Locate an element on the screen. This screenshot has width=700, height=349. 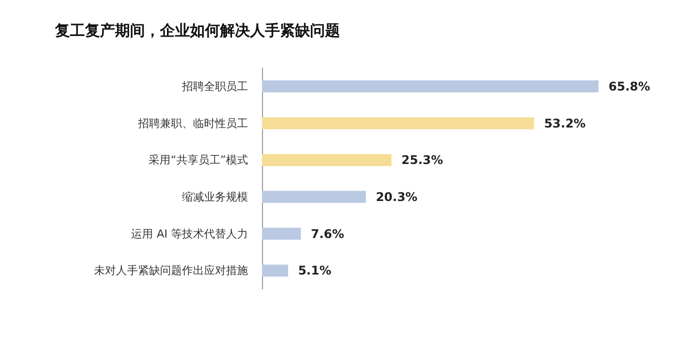
y-tick-label: 招聘兼职、临时性员工 is located at coordinates (192, 123).